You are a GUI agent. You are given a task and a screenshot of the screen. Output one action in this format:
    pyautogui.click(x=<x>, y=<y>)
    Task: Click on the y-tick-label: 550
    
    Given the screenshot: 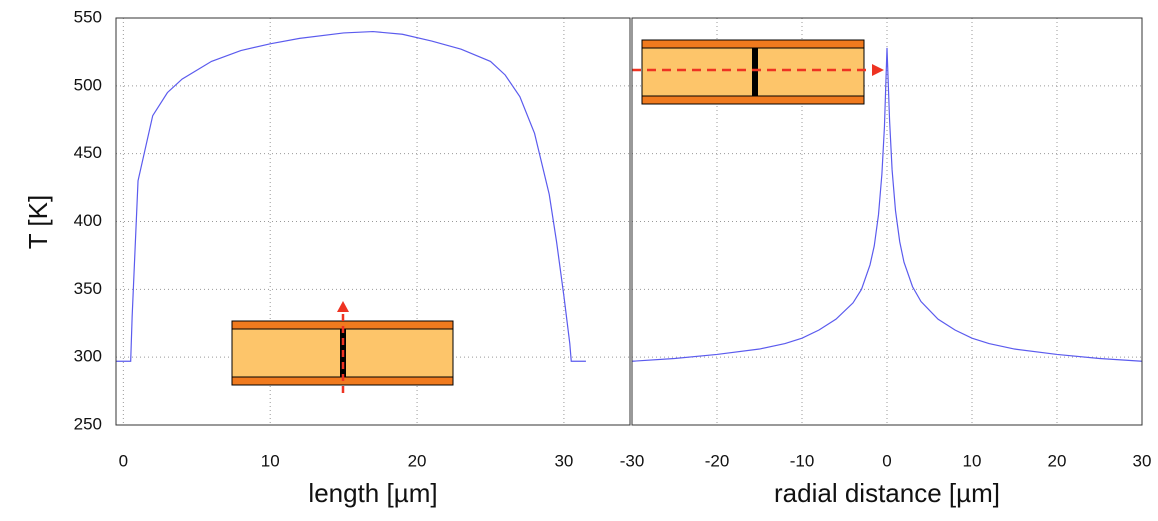 What is the action you would take?
    pyautogui.click(x=88, y=16)
    